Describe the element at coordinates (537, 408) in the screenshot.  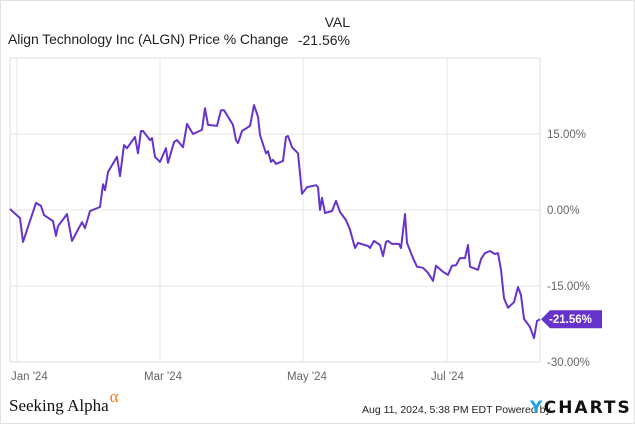
I see `ycharts-y-icon: Y` at that location.